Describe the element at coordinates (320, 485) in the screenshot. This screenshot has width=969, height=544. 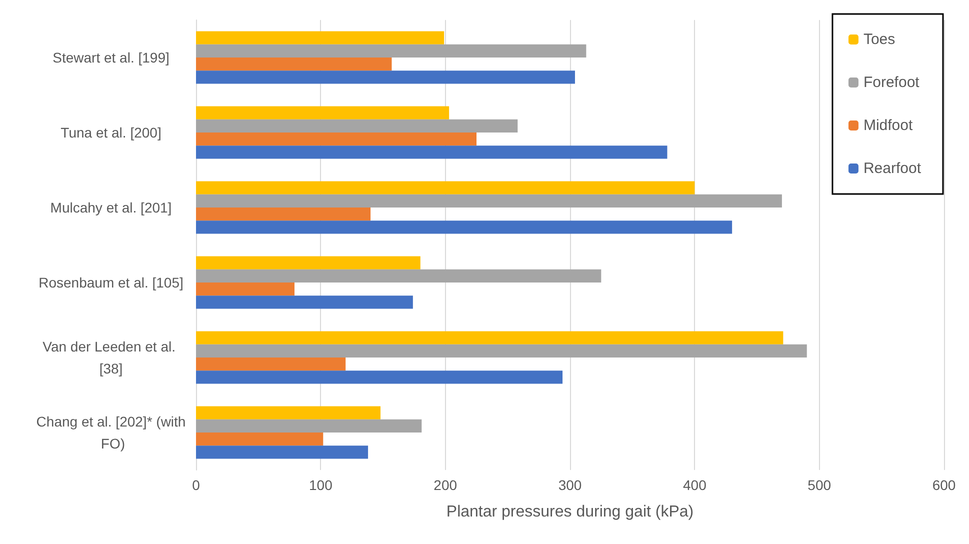
I see `x-tick-label: 100` at that location.